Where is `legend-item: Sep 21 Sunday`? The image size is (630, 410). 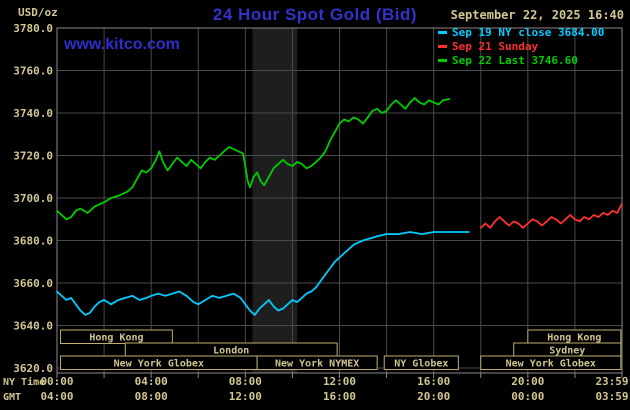
legend-item: Sep 21 Sunday is located at coordinates (521, 46).